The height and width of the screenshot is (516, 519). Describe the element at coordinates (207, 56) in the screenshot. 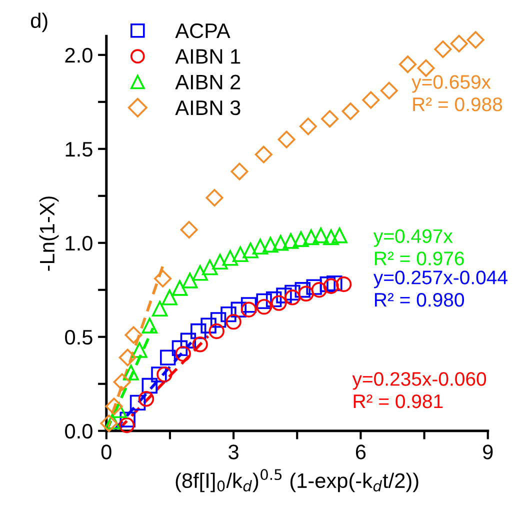

I see `legend-label: AIBN 1` at that location.